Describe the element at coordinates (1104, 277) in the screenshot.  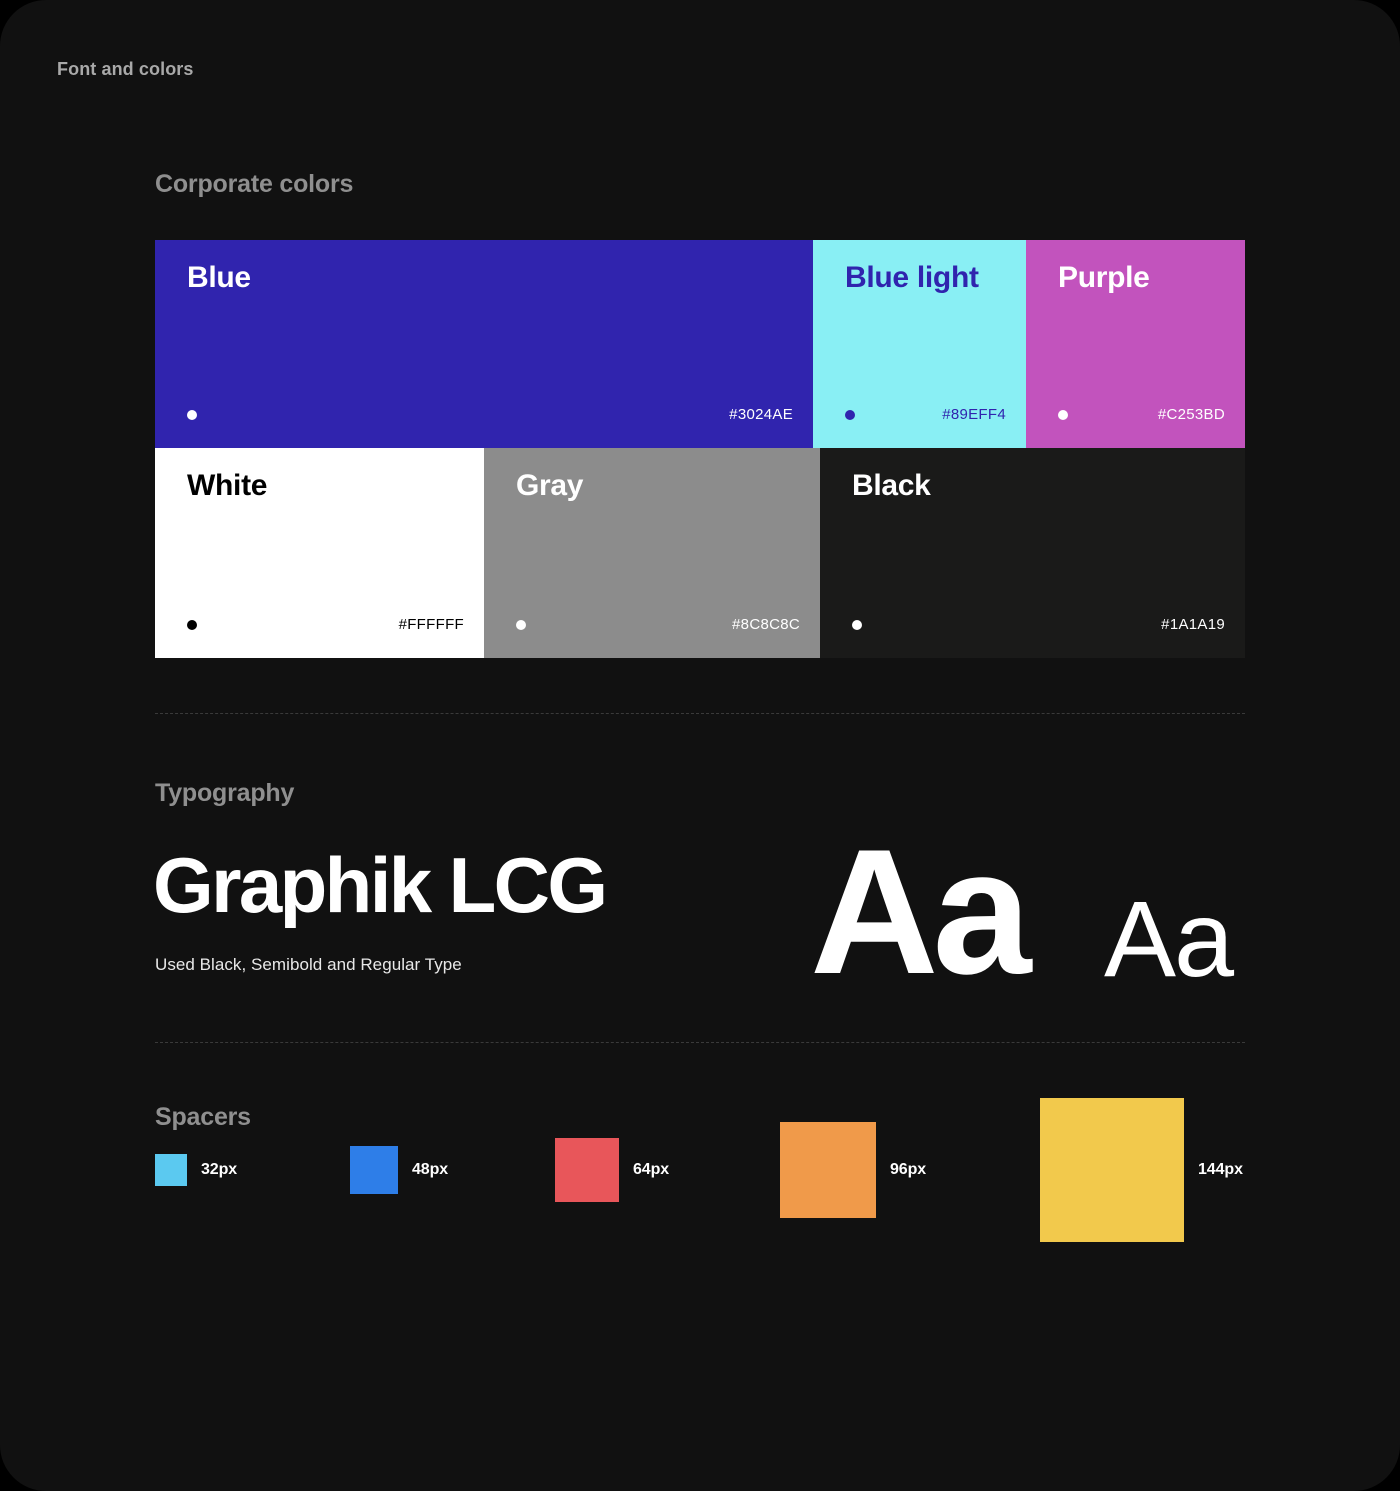
I see `swatch-name: Purple` at that location.